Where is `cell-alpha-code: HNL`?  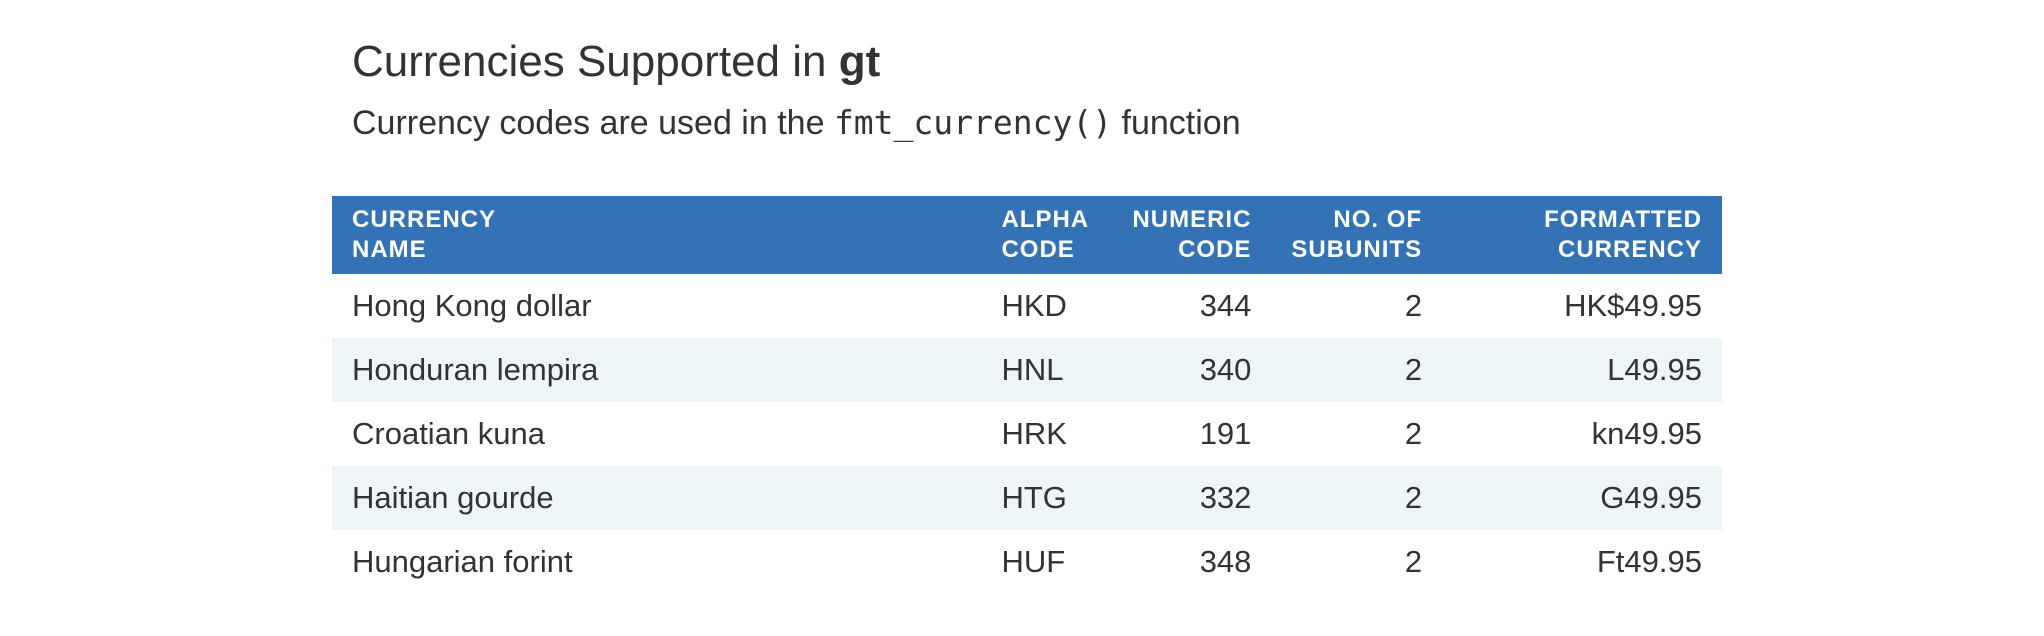
cell-alpha-code: HNL is located at coordinates (1032, 369).